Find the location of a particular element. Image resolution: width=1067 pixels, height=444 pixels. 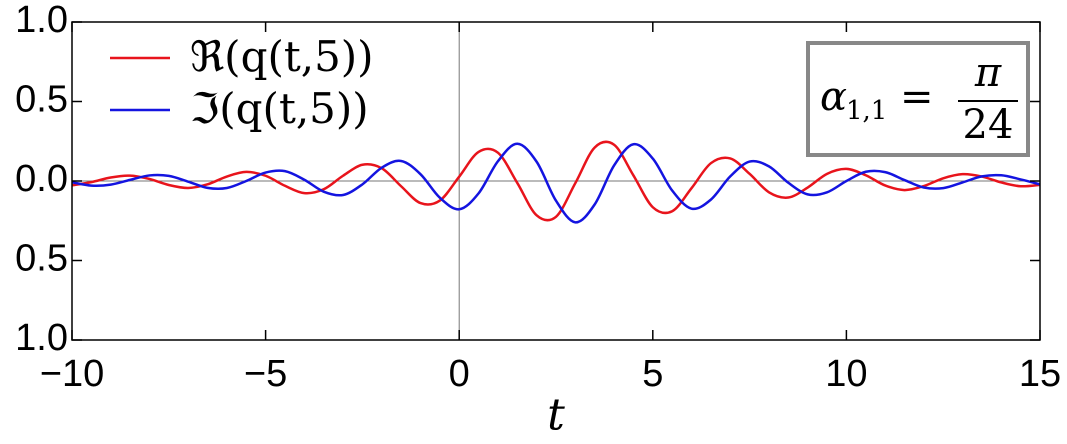

annotation-denominator: 24 is located at coordinates (988, 125).